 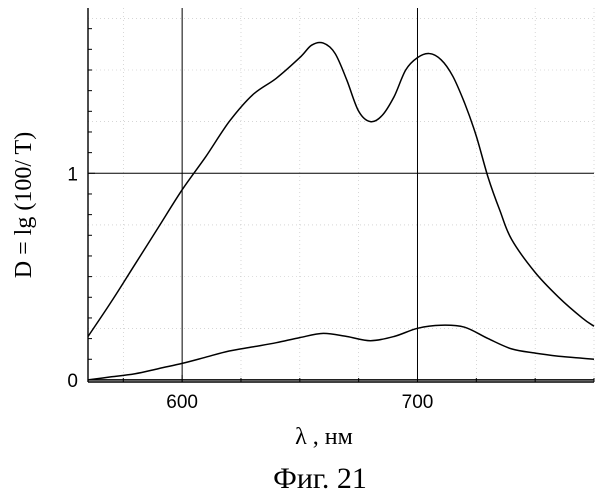 What do you see at coordinates (72, 174) in the screenshot?
I see `y-tick-label: 1` at bounding box center [72, 174].